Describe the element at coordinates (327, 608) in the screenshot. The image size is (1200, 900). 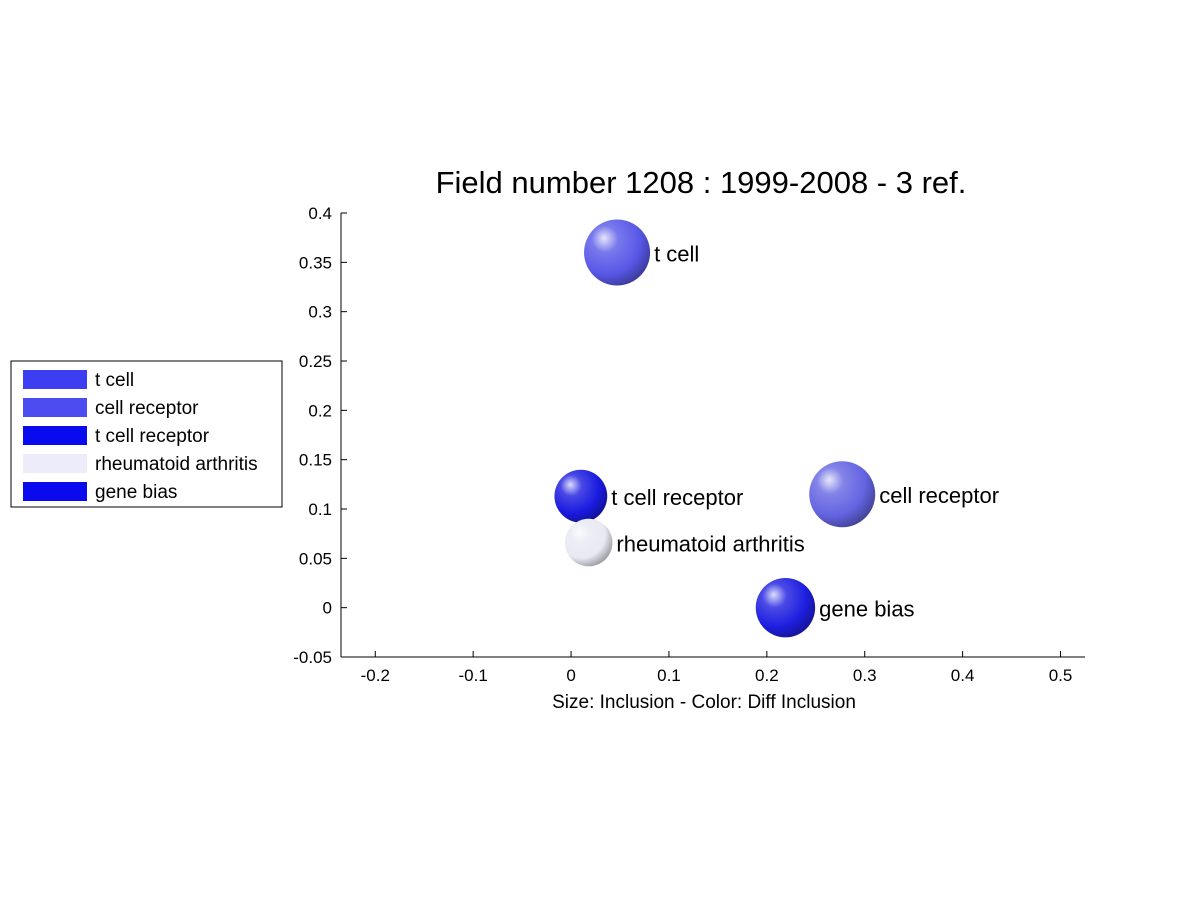
I see `y-tick-label: 0` at that location.